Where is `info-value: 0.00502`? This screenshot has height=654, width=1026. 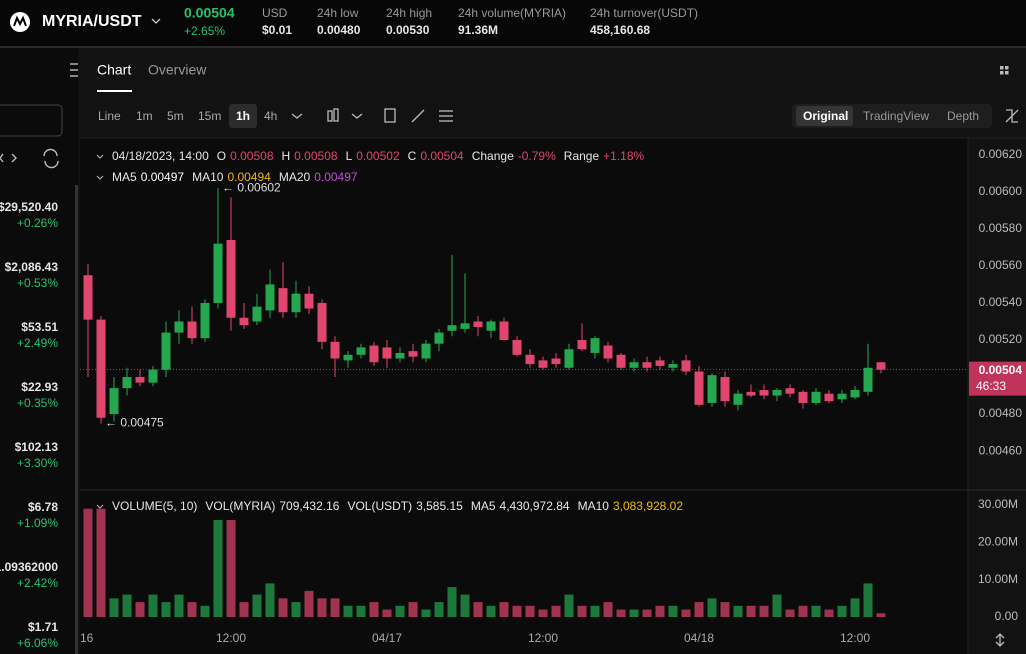 info-value: 0.00502 is located at coordinates (378, 156).